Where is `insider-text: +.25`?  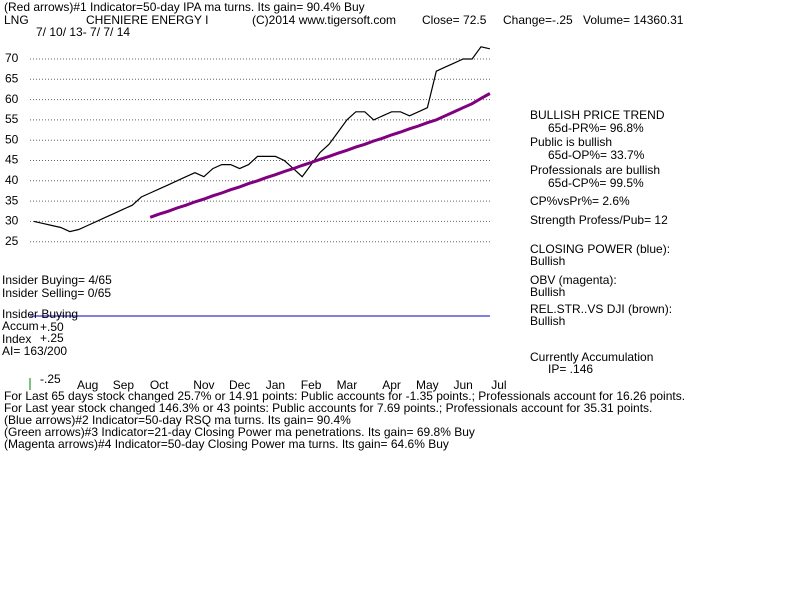
insider-text: +.25 is located at coordinates (52, 338).